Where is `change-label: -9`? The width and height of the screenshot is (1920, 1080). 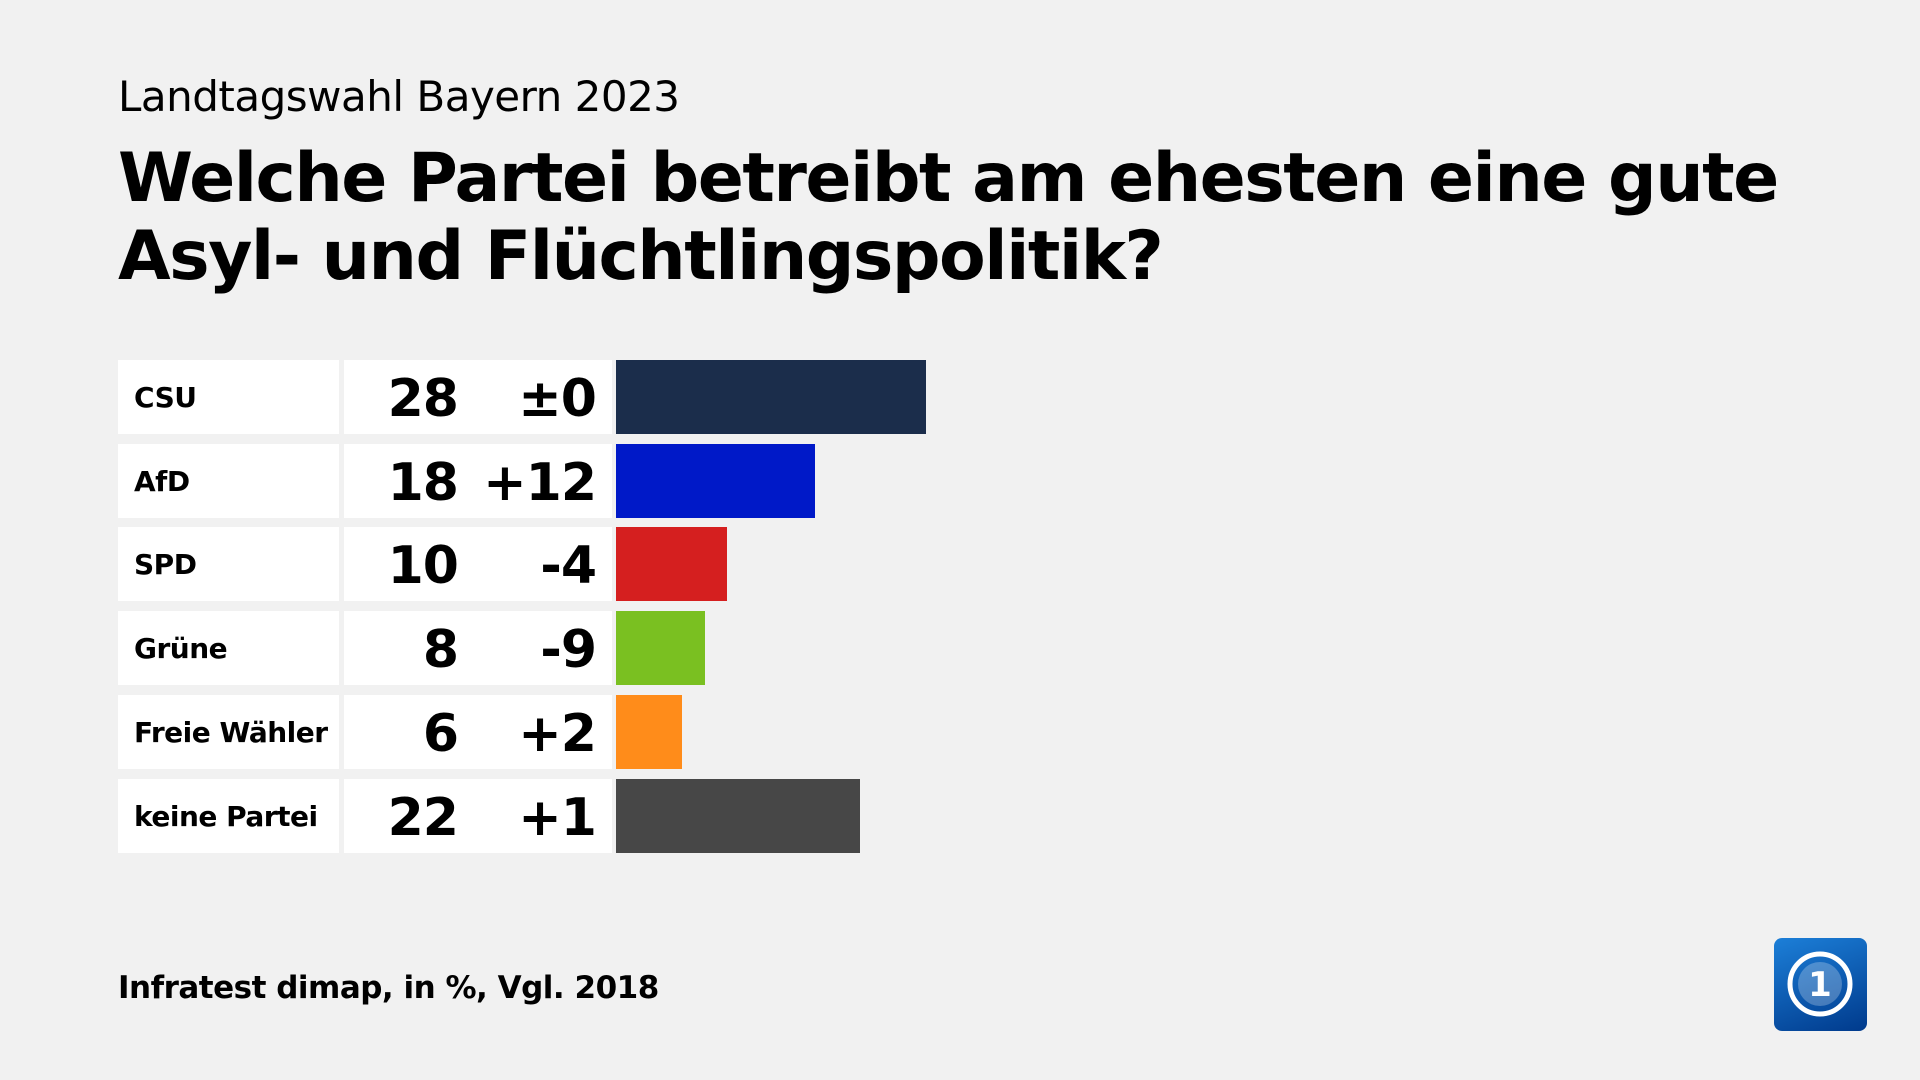
change-label: -9 is located at coordinates (568, 650).